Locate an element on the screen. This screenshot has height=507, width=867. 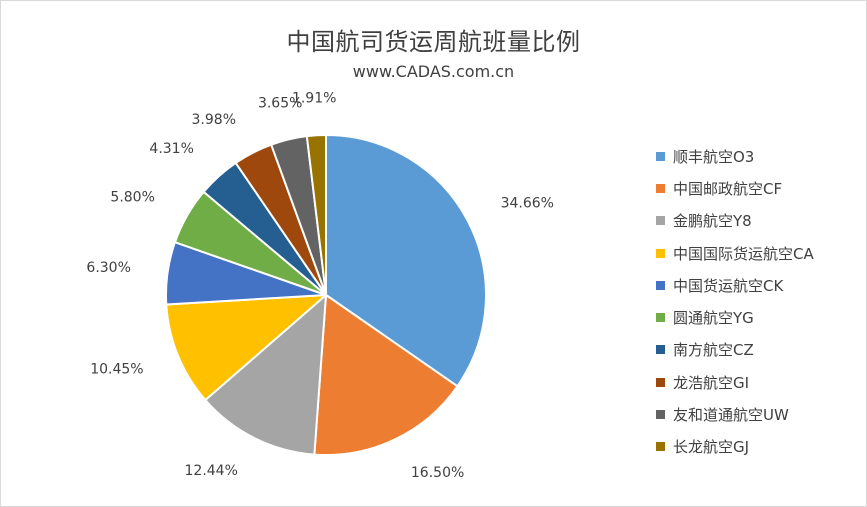
legend-item: 长龙航空GJ is located at coordinates (735, 447).